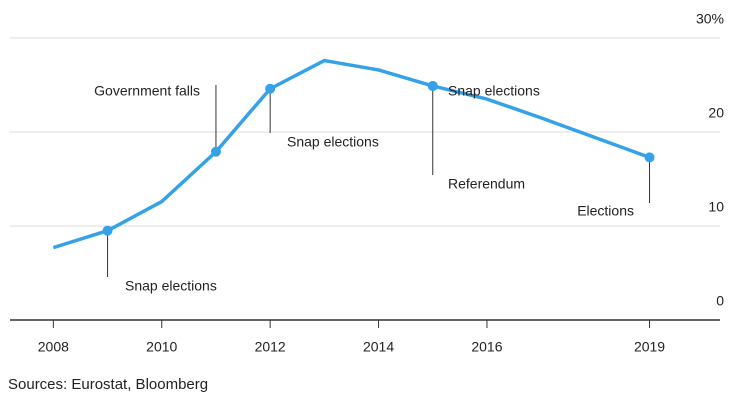  What do you see at coordinates (486, 184) in the screenshot?
I see `annotation-label: Referendum` at bounding box center [486, 184].